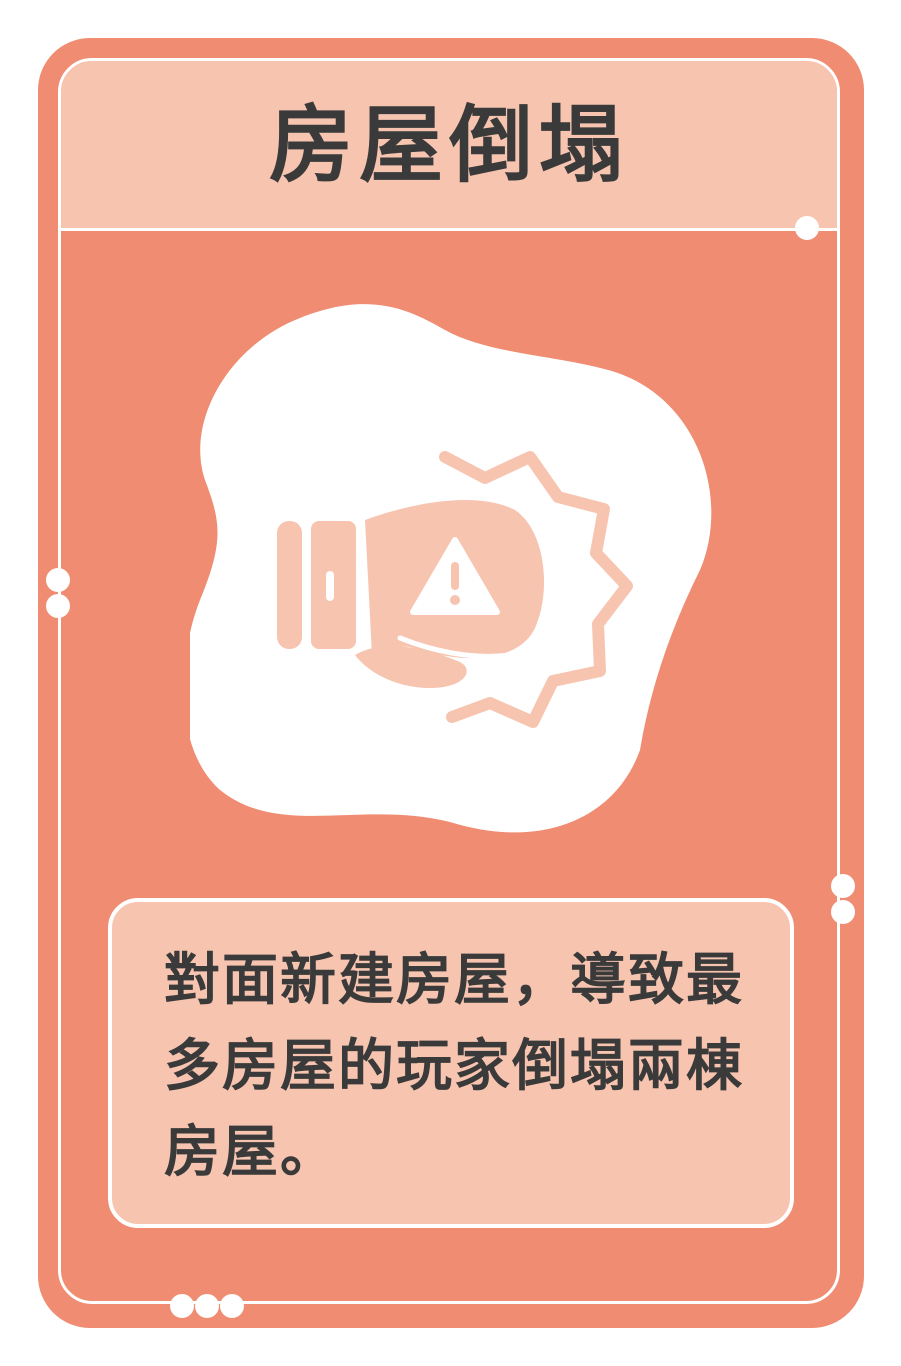 The height and width of the screenshot is (1366, 901). What do you see at coordinates (330, 586) in the screenshot?
I see `house-panel-slot` at bounding box center [330, 586].